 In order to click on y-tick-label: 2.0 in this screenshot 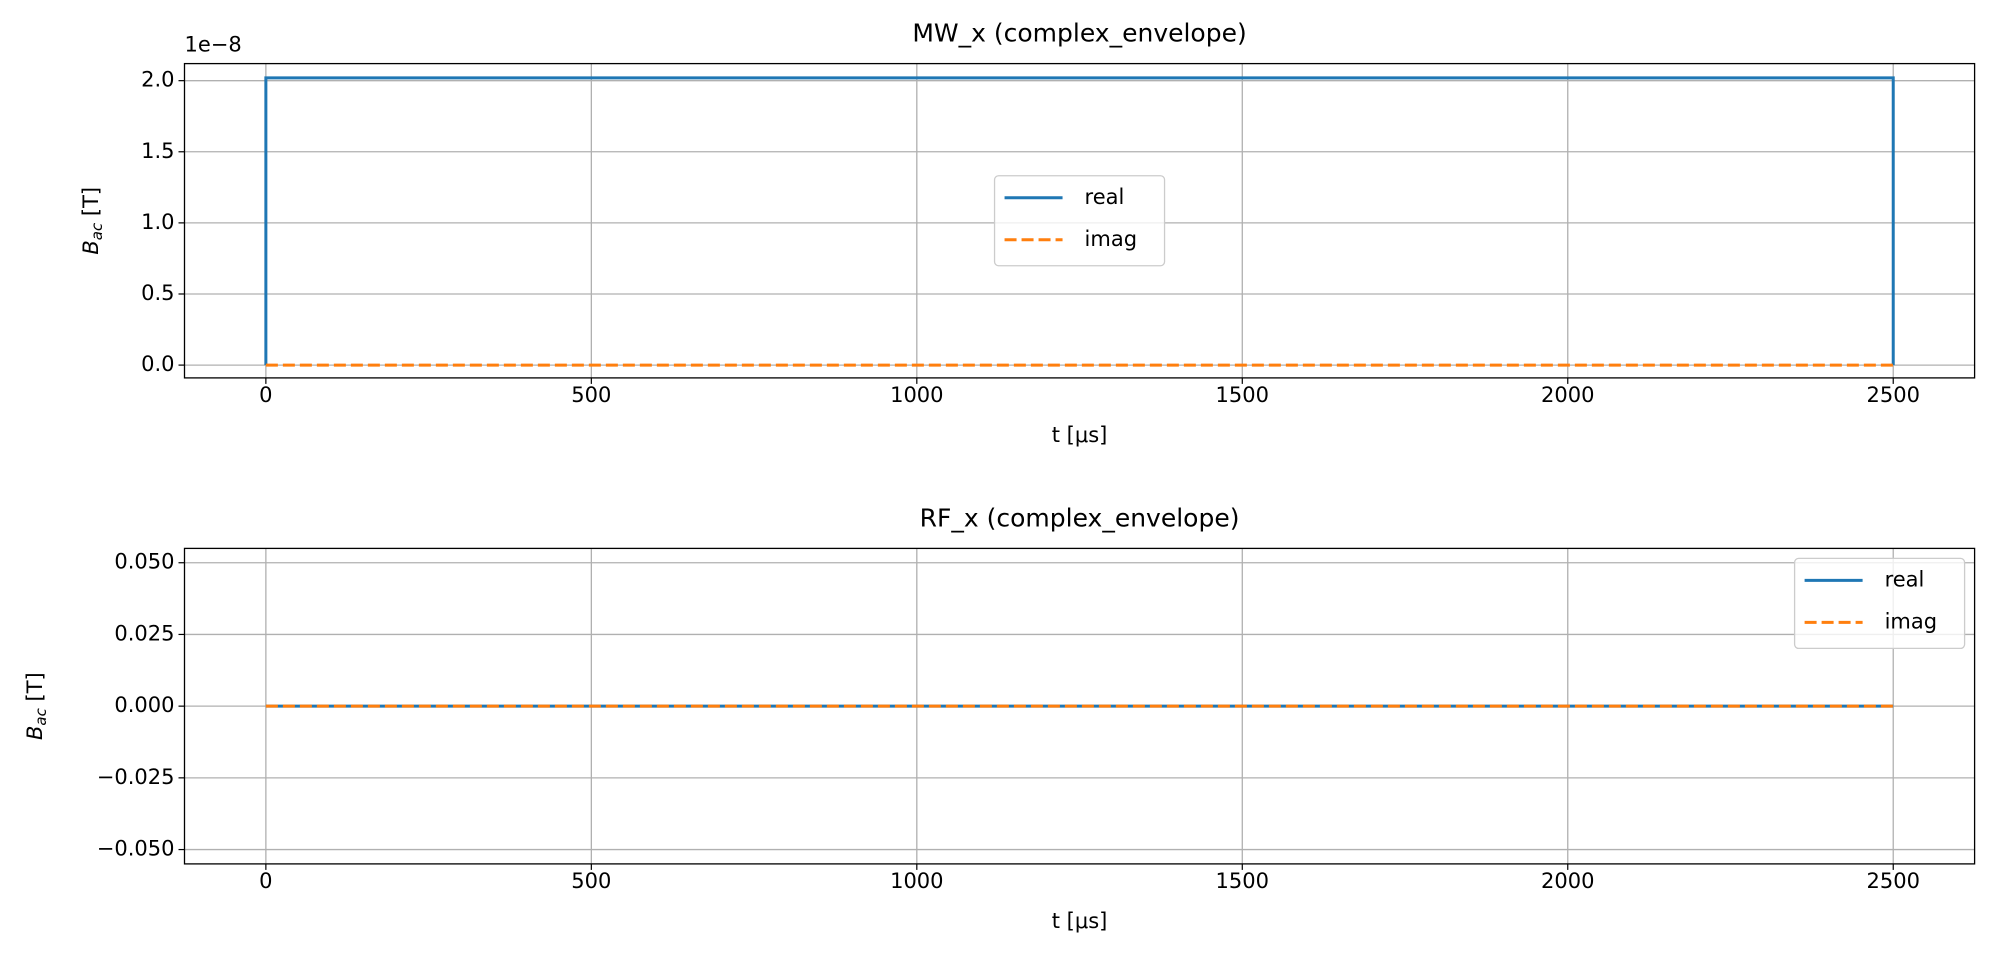, I will do `click(157, 80)`.